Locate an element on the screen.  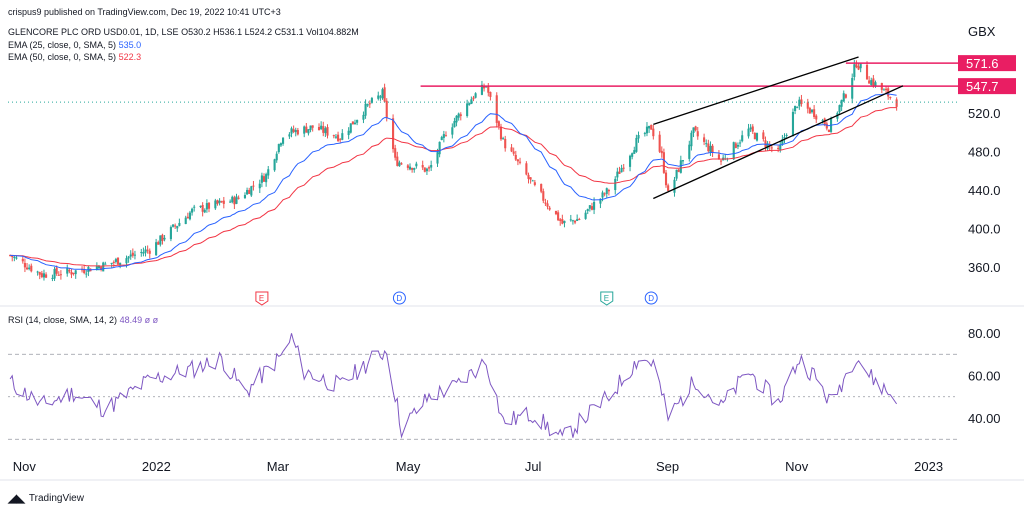
rsi-legend: RSI (14, close, SMA, 14, 2) 48.49 ø ø is located at coordinates (83, 320).